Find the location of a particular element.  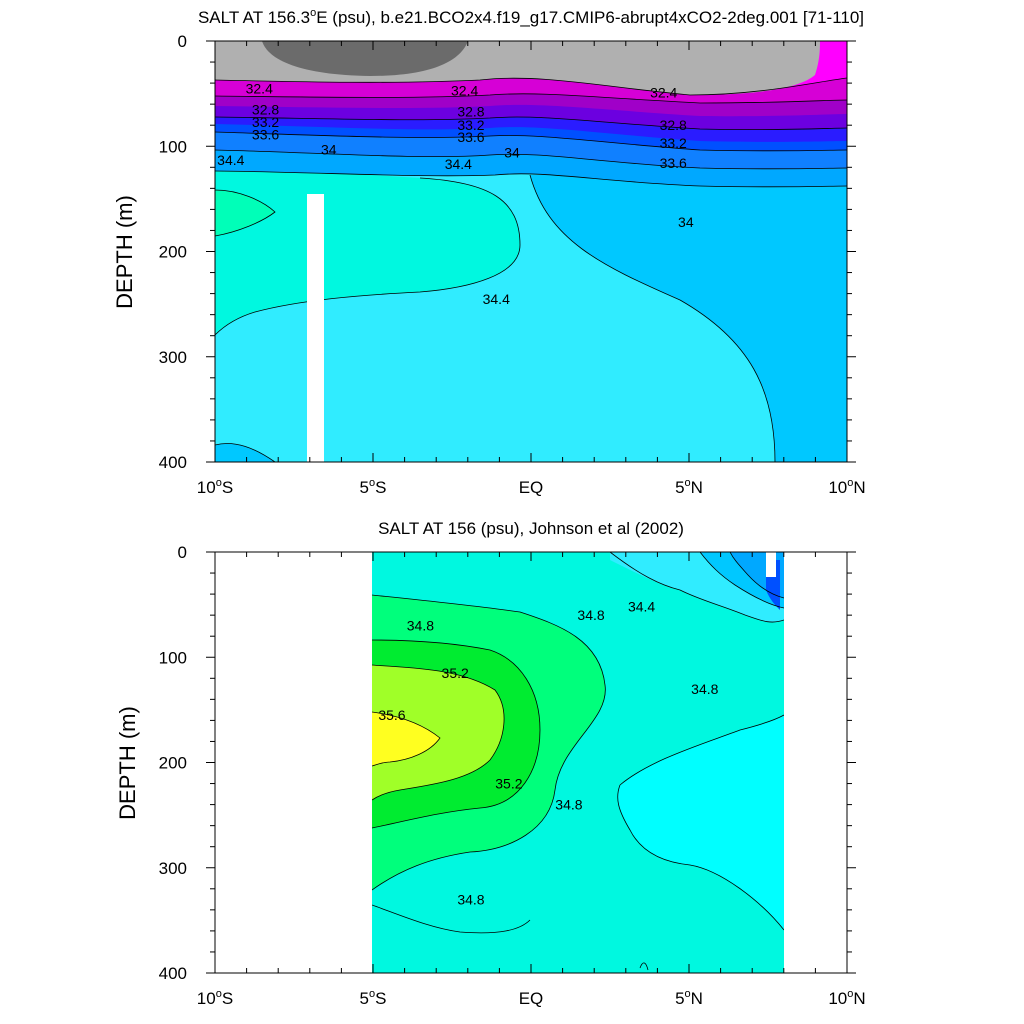

layer-34.6-east is located at coordinates (700, 822).